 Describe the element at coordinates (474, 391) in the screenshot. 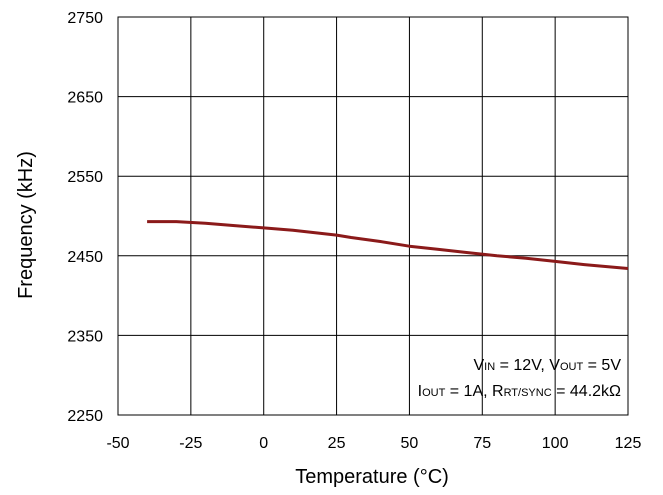

I see `annotation-iout-value: = 1A, R` at that location.